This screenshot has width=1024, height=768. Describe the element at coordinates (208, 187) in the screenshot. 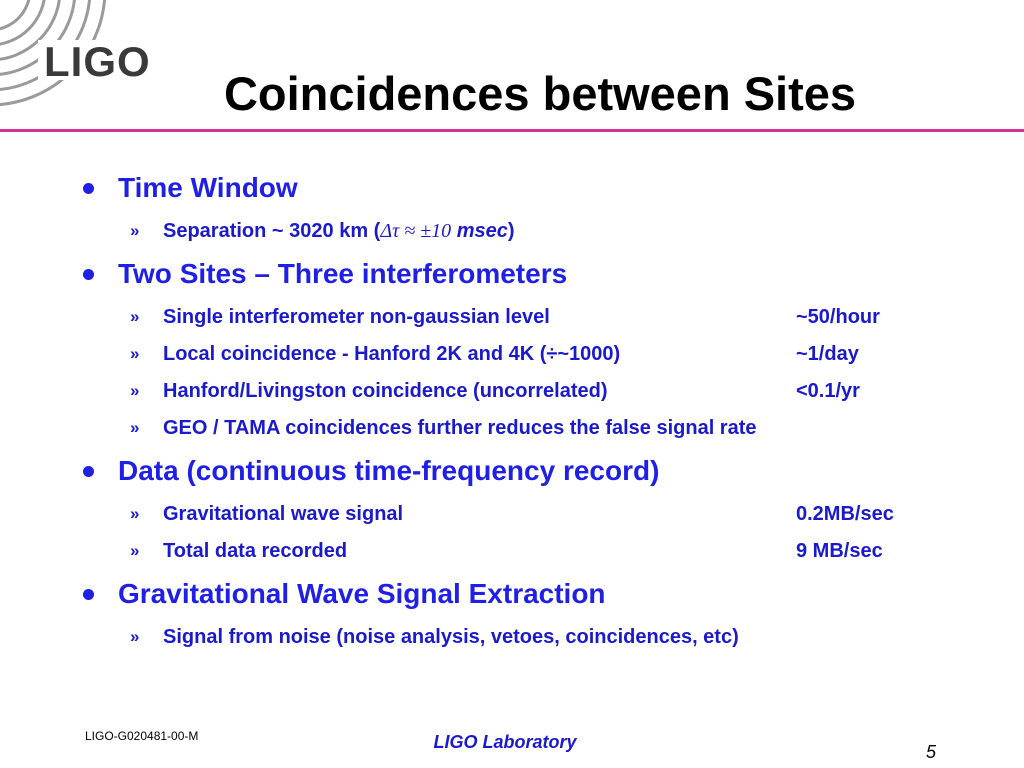

I see `section-heading: Time Window` at that location.